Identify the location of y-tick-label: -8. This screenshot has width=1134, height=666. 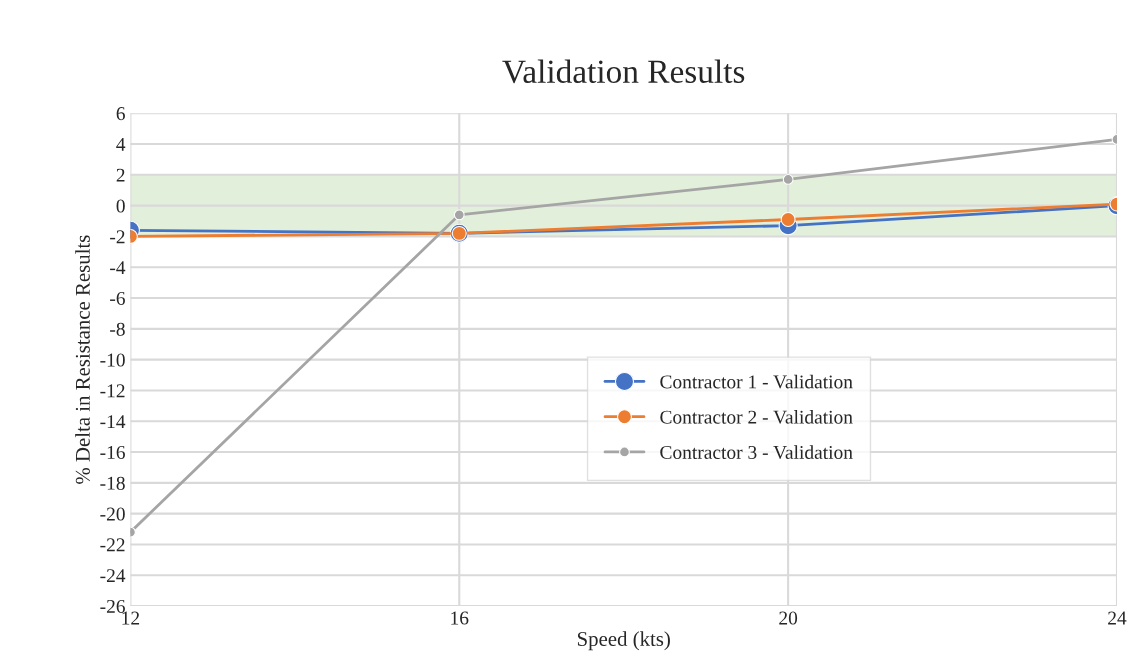
(117, 329).